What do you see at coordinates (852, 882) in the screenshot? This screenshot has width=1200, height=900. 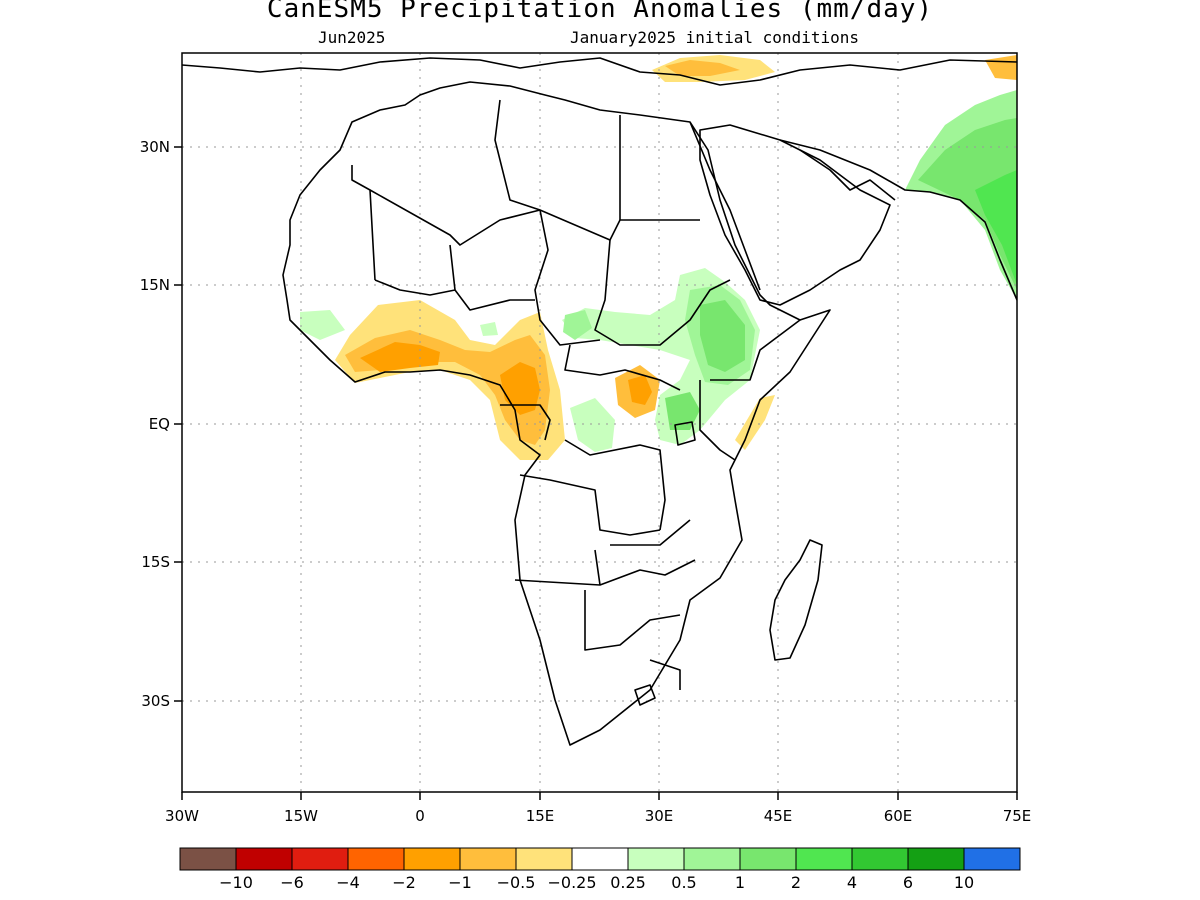 I see `colorbar-label: 4` at bounding box center [852, 882].